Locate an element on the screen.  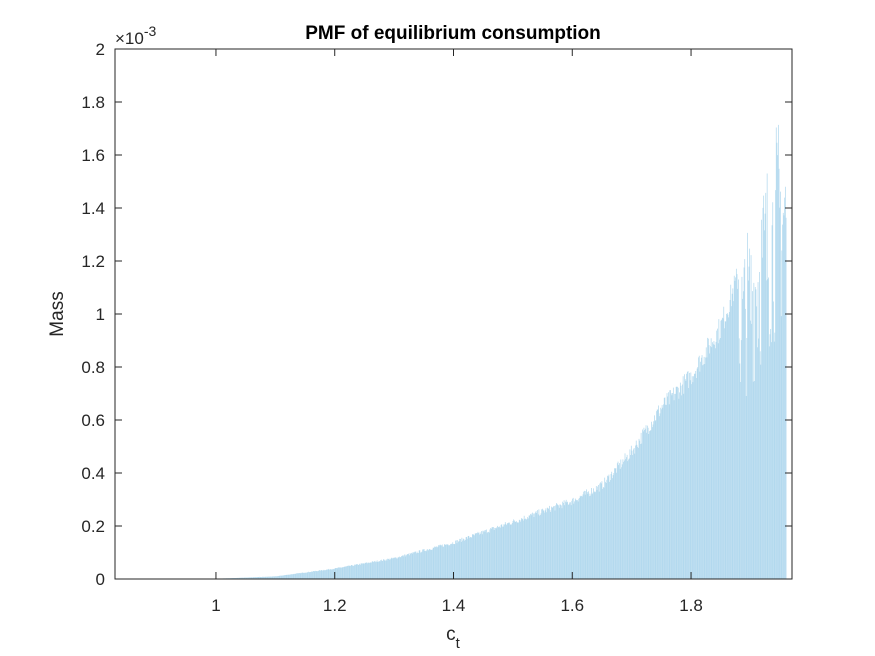
y-tick-label: 1.4 is located at coordinates (93, 208).